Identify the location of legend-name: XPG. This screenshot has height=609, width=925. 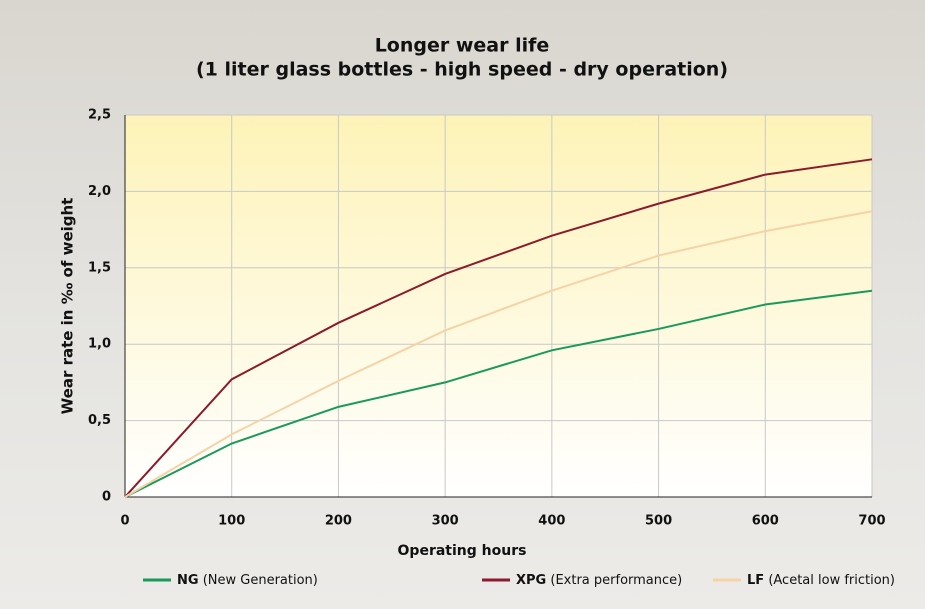
(531, 580).